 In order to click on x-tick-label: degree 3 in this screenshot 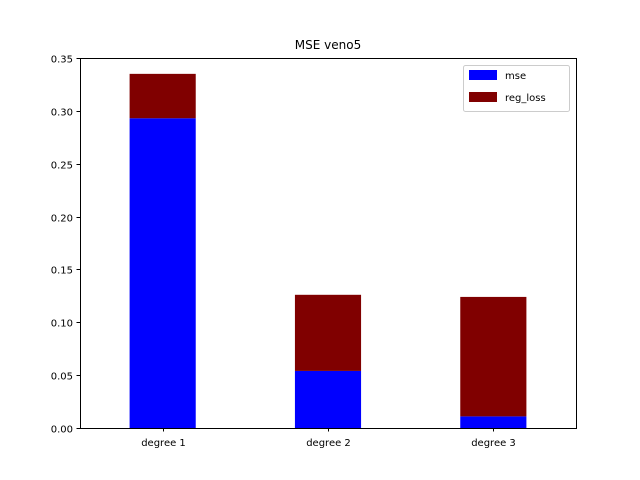, I will do `click(493, 443)`.